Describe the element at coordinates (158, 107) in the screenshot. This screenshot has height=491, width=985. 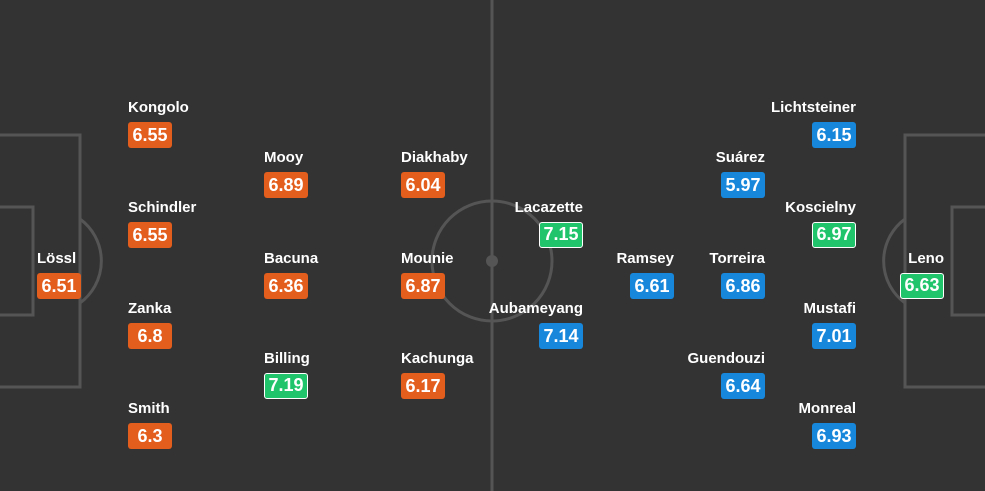
I see `player-name: Kongolo` at that location.